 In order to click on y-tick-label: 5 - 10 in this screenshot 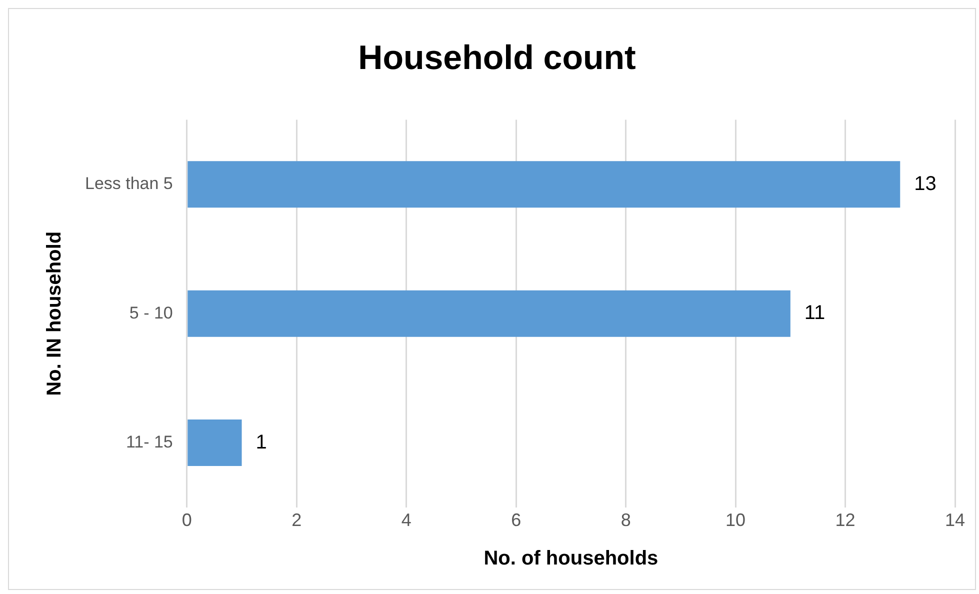, I will do `click(151, 312)`.